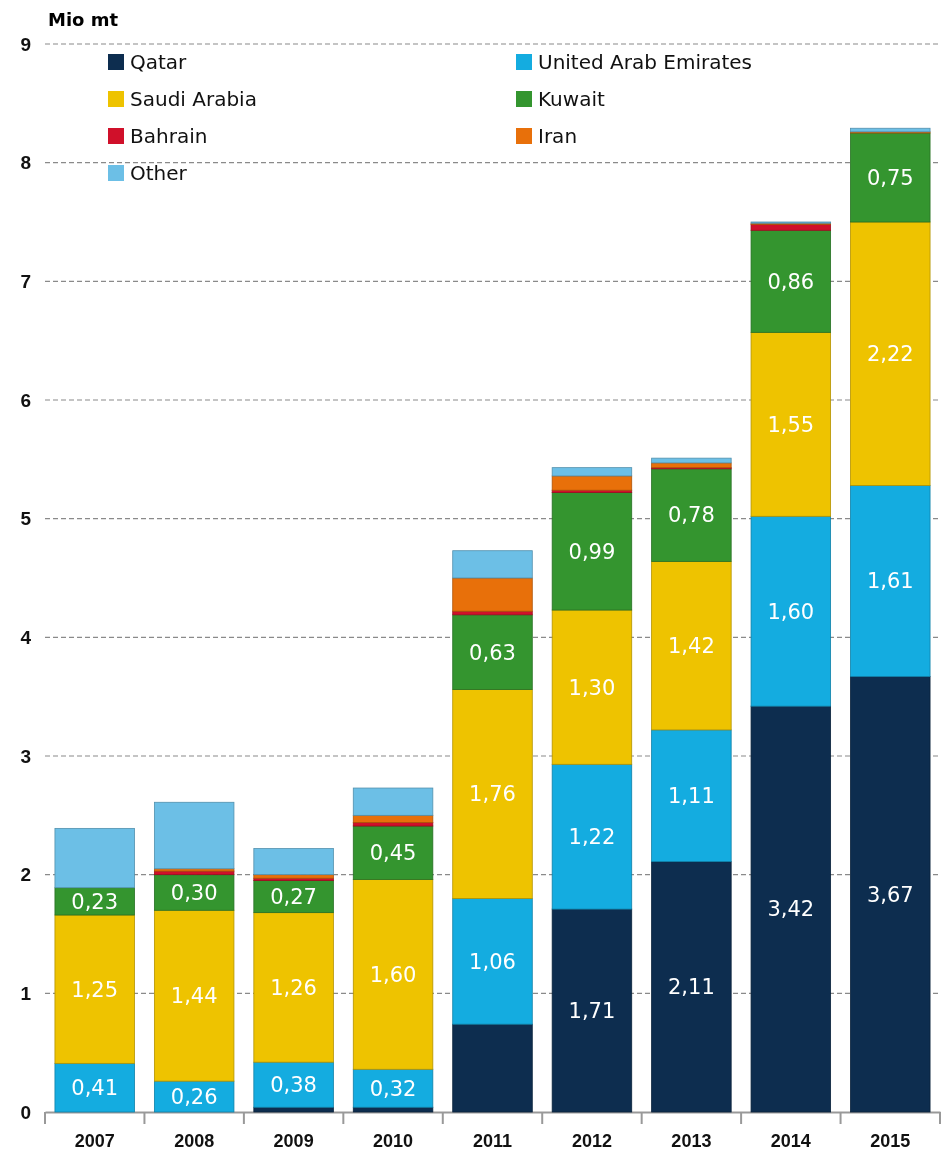  Describe the element at coordinates (293, 1140) in the screenshot. I see `x-tick-label: 2009` at that location.